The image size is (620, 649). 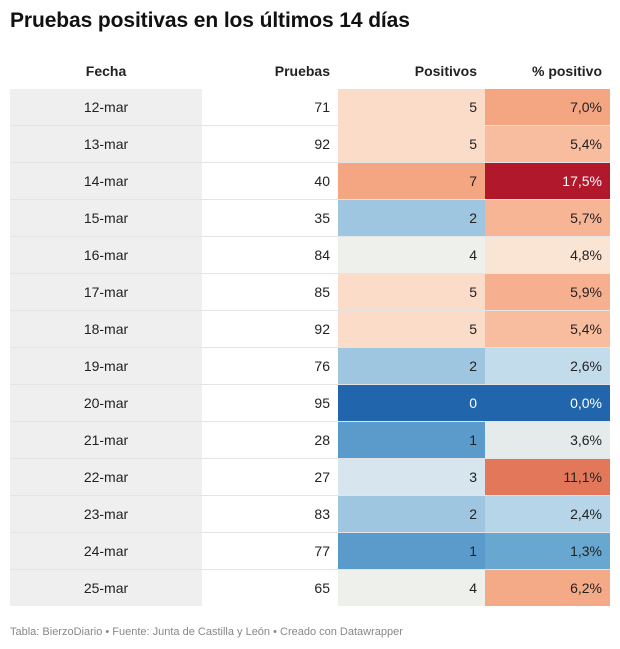 What do you see at coordinates (106, 440) in the screenshot?
I see `cell-fecha: 21-mar` at bounding box center [106, 440].